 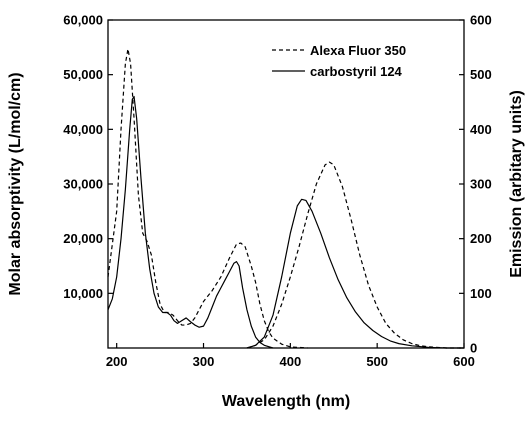 I want to click on y-tick-label: 40,000, so click(x=83, y=129).